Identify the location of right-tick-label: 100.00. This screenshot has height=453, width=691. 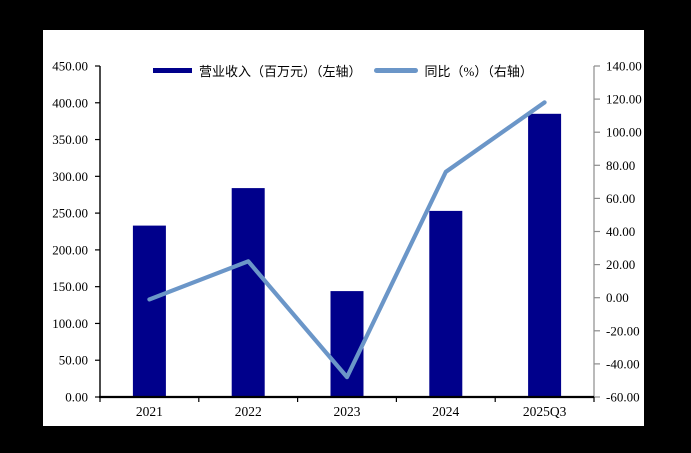
(624, 132).